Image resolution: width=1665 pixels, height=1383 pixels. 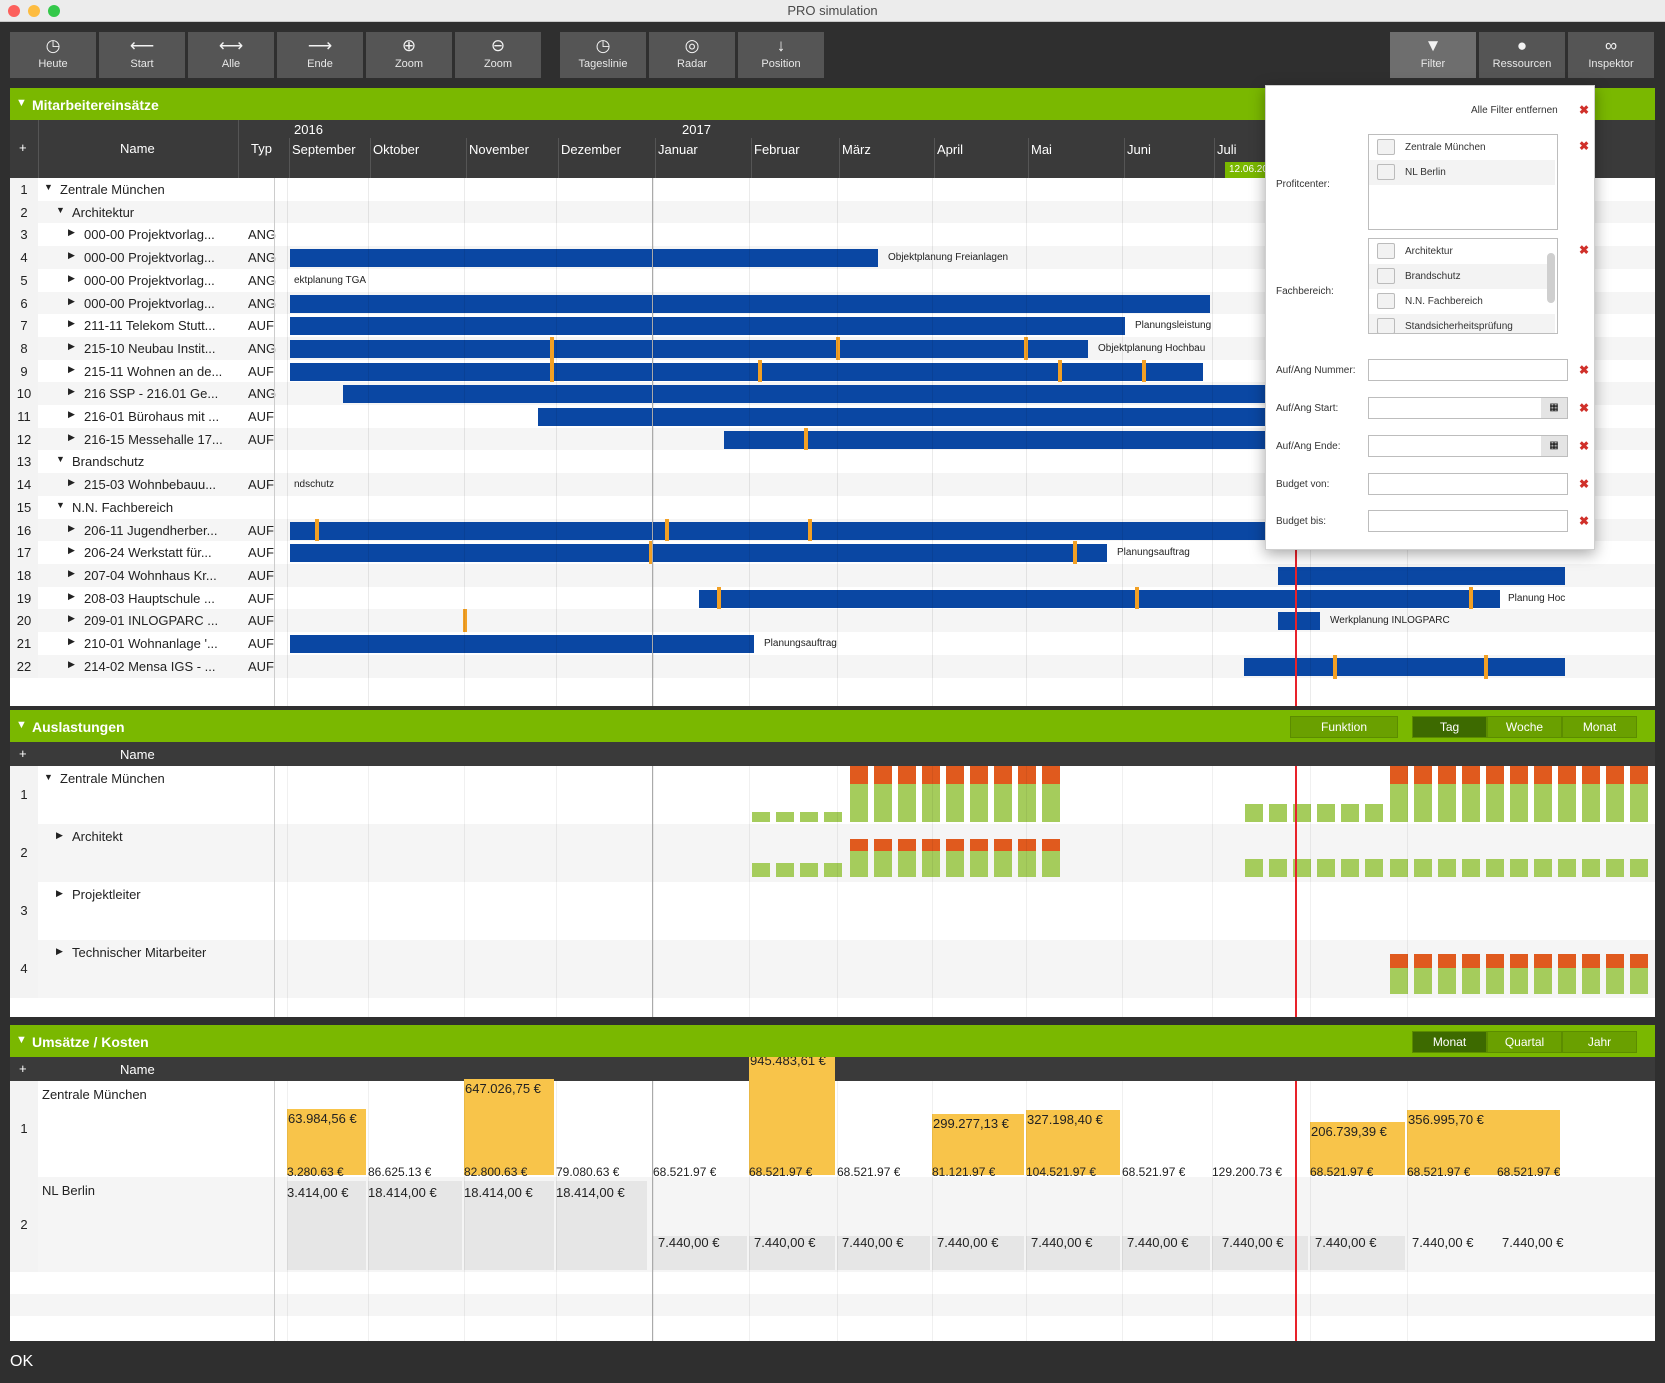 What do you see at coordinates (1462, 301) in the screenshot?
I see `fachbereich-item: N.N. Fachbereich` at bounding box center [1462, 301].